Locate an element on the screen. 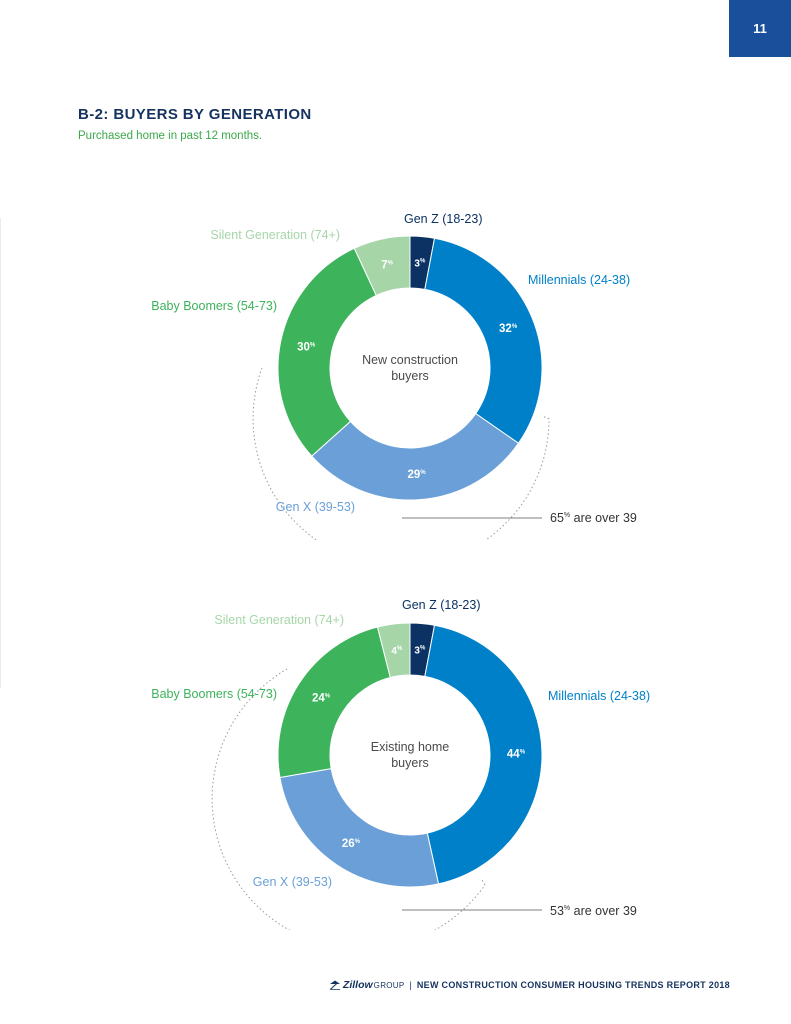  zillow-logo-icon is located at coordinates (334, 985).